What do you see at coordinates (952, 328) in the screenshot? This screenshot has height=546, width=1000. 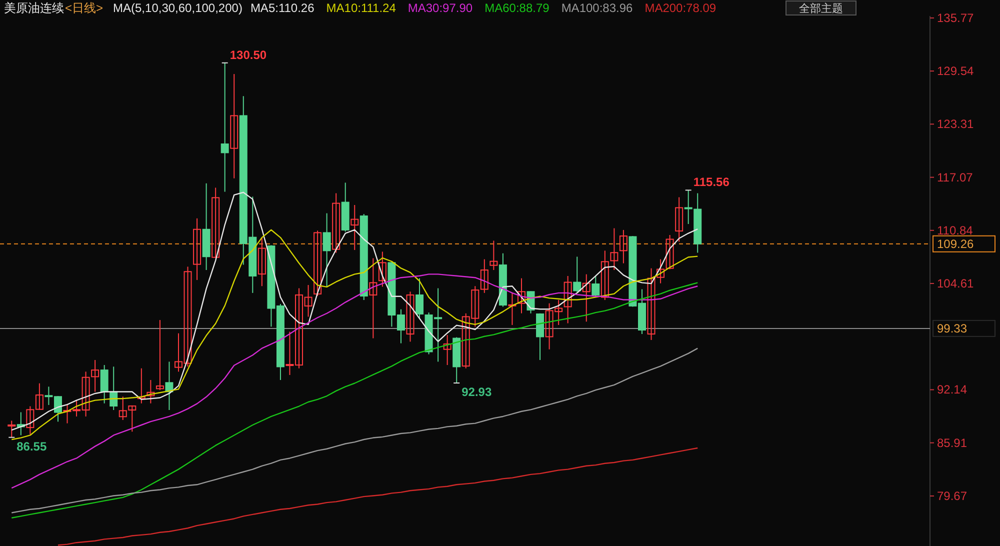 I see `ref-line-label: 99.33` at bounding box center [952, 328].